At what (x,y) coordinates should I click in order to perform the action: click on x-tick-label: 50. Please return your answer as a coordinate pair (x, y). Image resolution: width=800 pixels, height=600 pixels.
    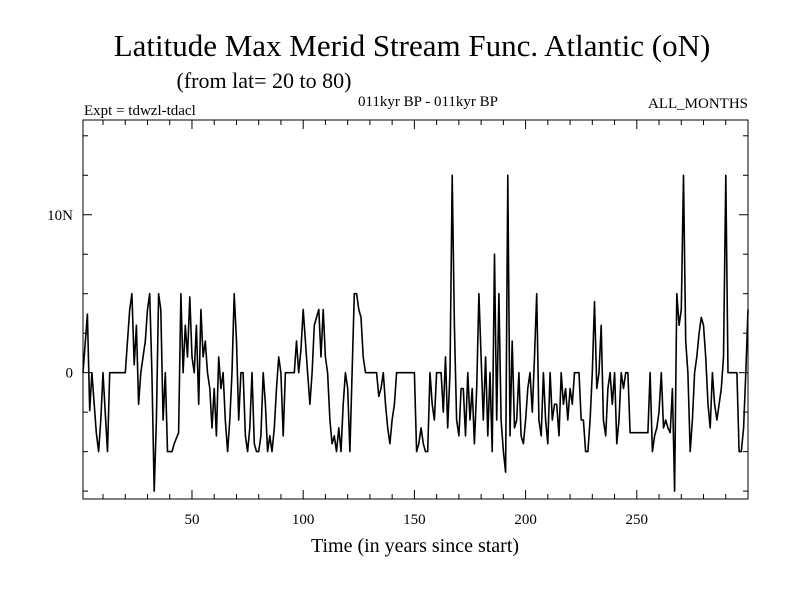
    Looking at the image, I should click on (191, 520).